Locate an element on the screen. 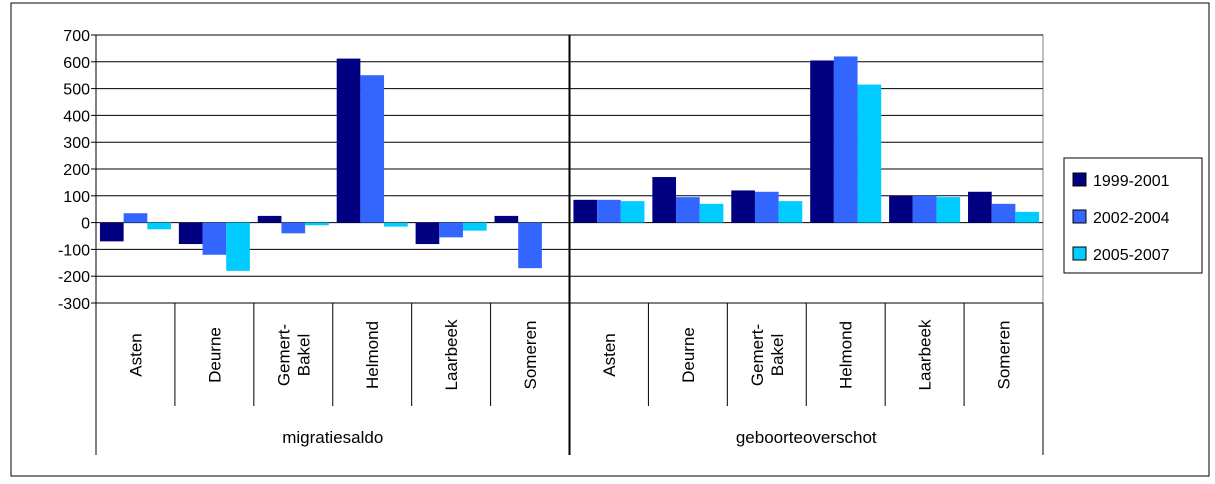 The height and width of the screenshot is (484, 1215). y-tick-label: 0 is located at coordinates (85, 224).